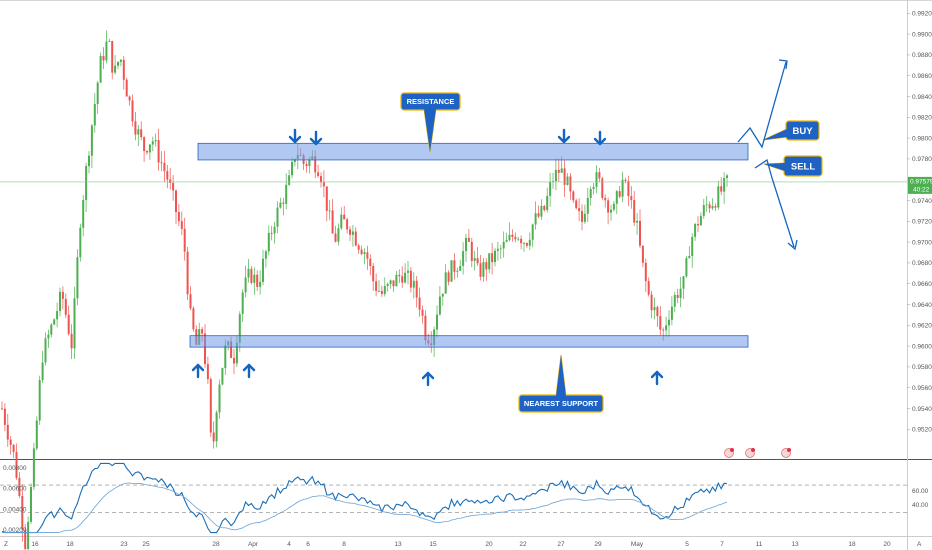 This screenshot has height=550, width=932. I want to click on x-tick-label: 18, so click(70, 544).